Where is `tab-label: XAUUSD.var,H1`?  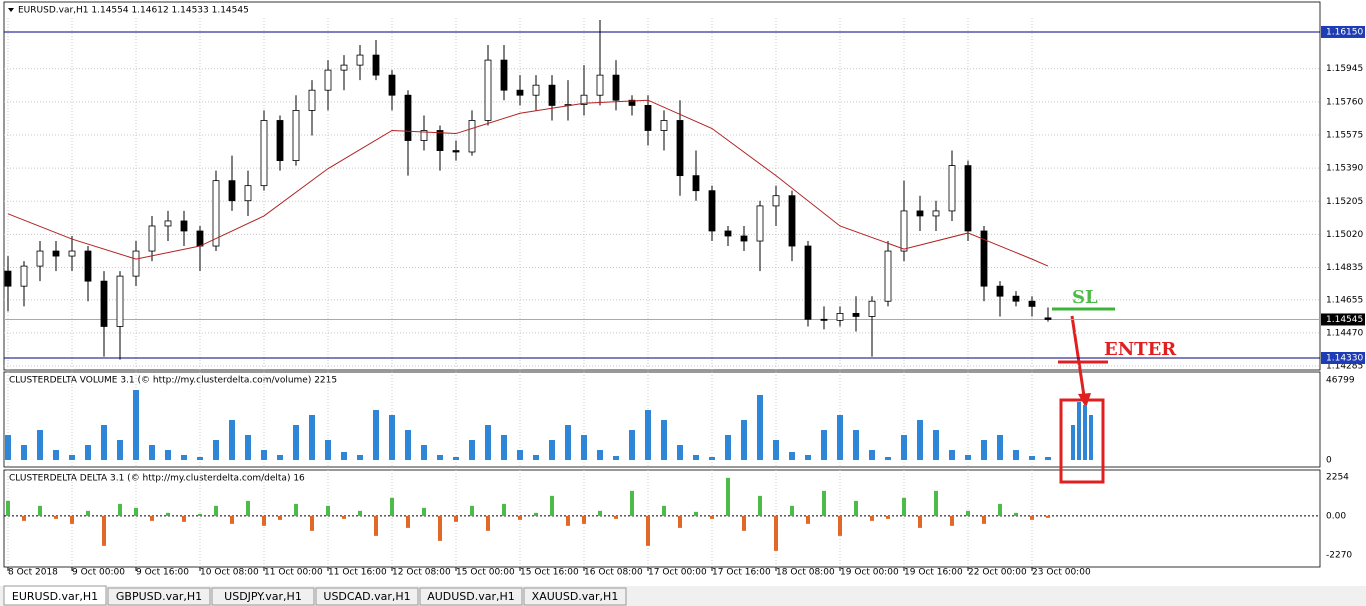 tab-label: XAUUSD.var,H1 is located at coordinates (575, 596).